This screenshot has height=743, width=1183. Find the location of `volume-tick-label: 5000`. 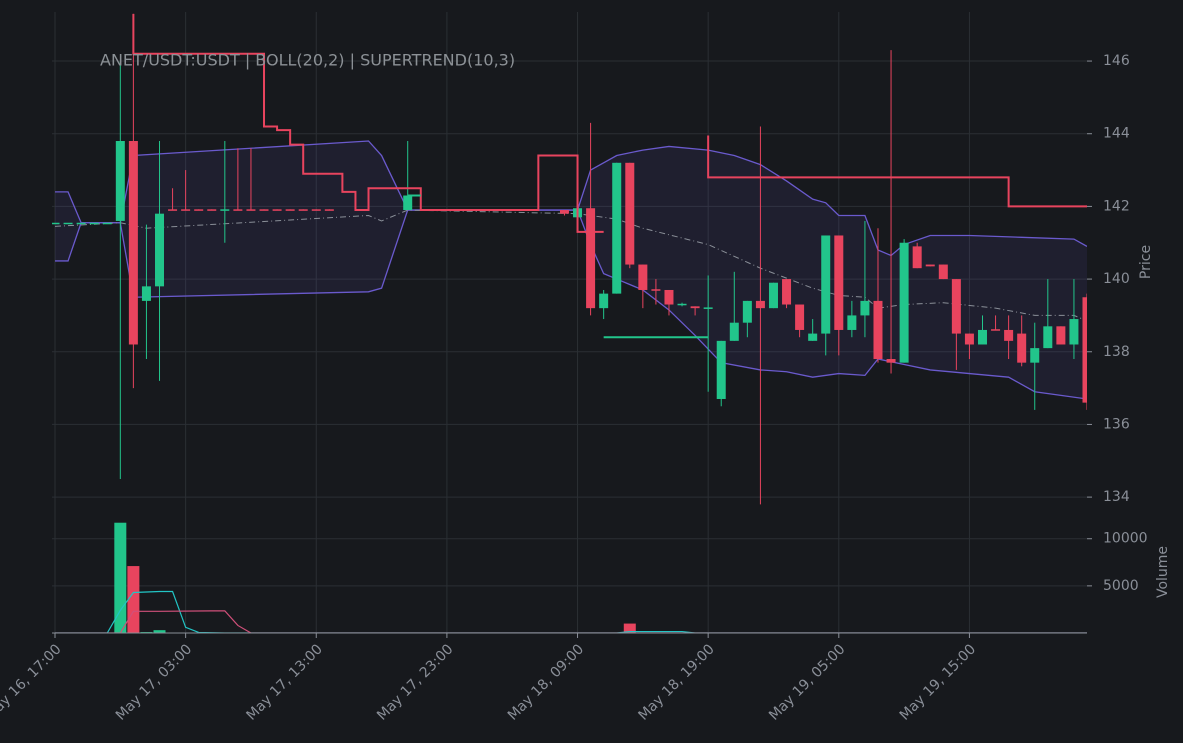

volume-tick-label: 5000 is located at coordinates (1121, 586).